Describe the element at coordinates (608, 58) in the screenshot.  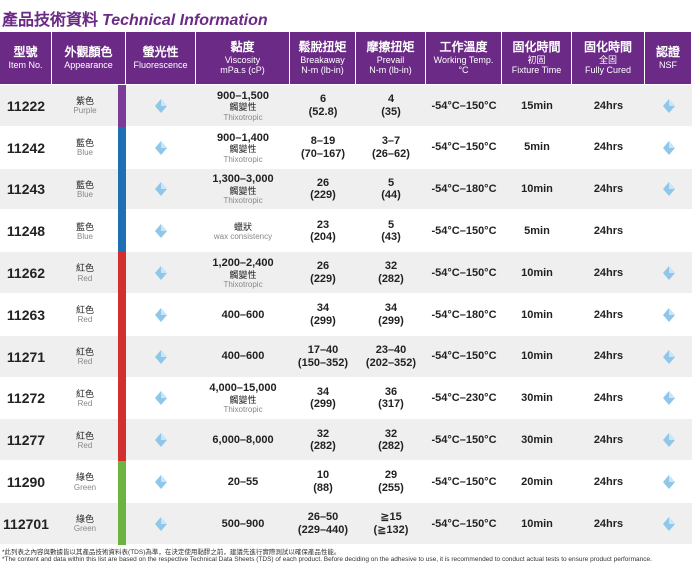
I see `header-cell: 固化時間 全固 Fully Cured` at that location.